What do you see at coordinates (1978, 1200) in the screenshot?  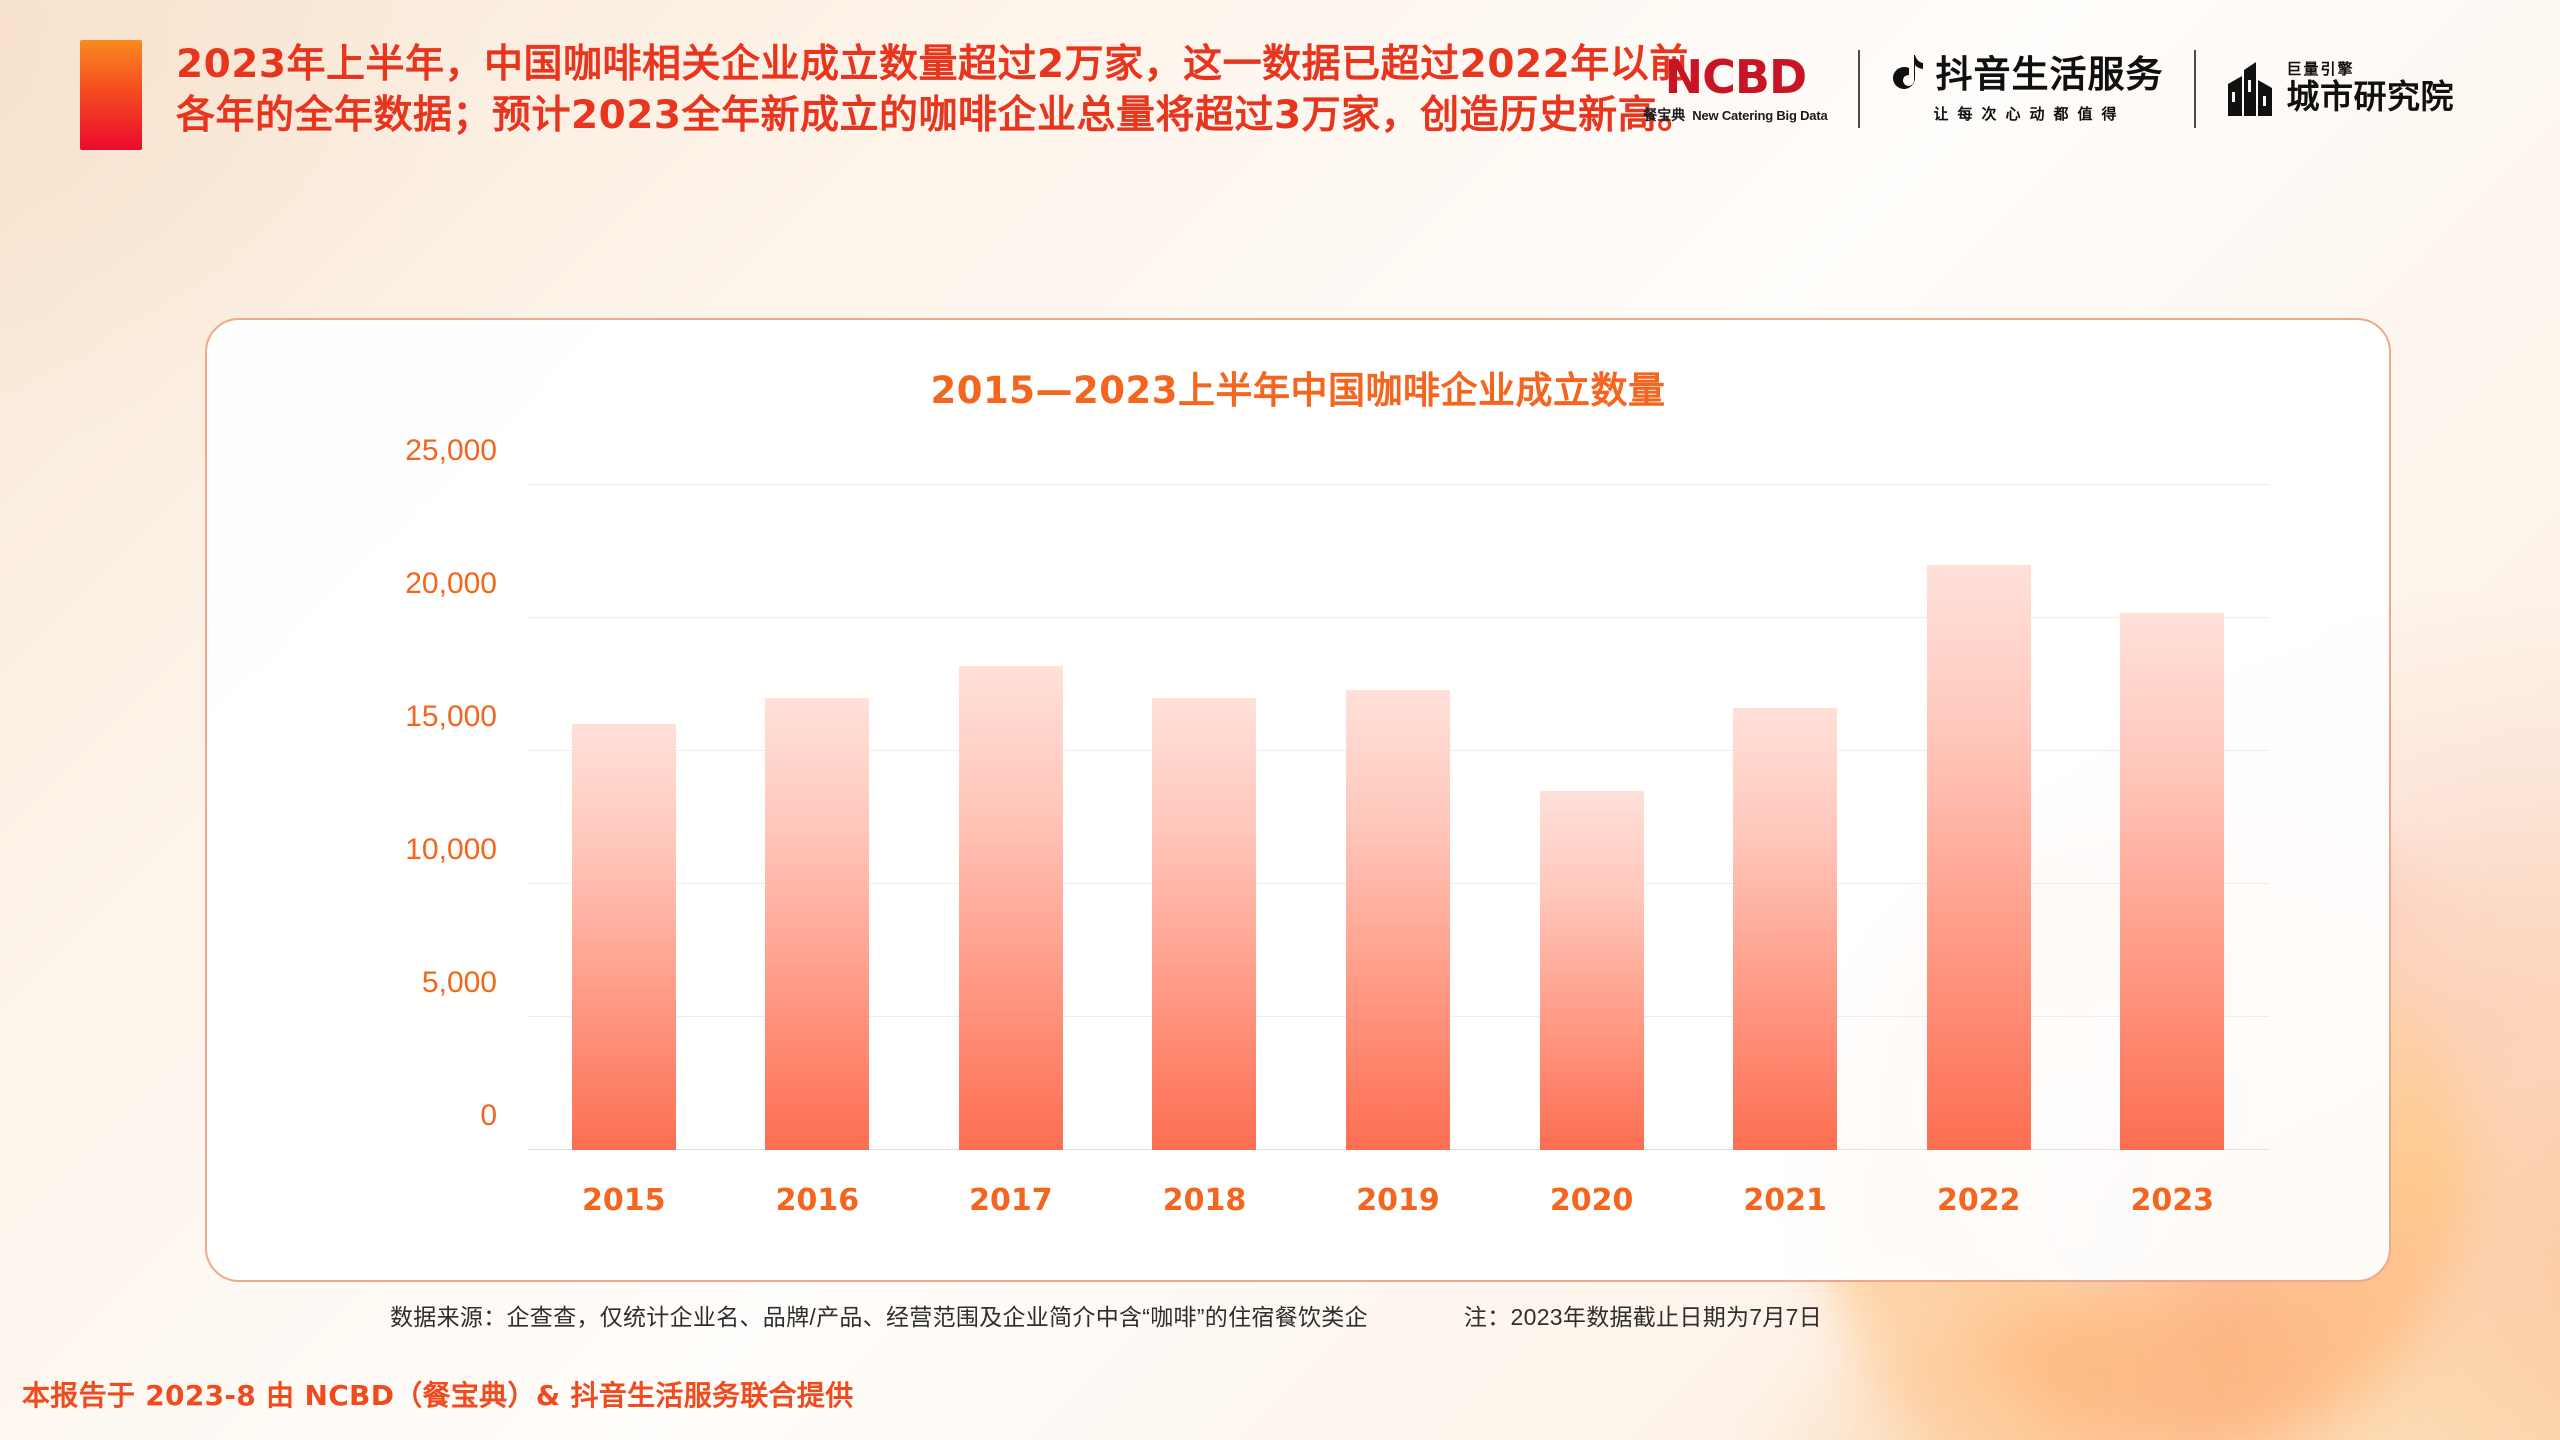 I see `x-axis-tick-label: 2022` at bounding box center [1978, 1200].